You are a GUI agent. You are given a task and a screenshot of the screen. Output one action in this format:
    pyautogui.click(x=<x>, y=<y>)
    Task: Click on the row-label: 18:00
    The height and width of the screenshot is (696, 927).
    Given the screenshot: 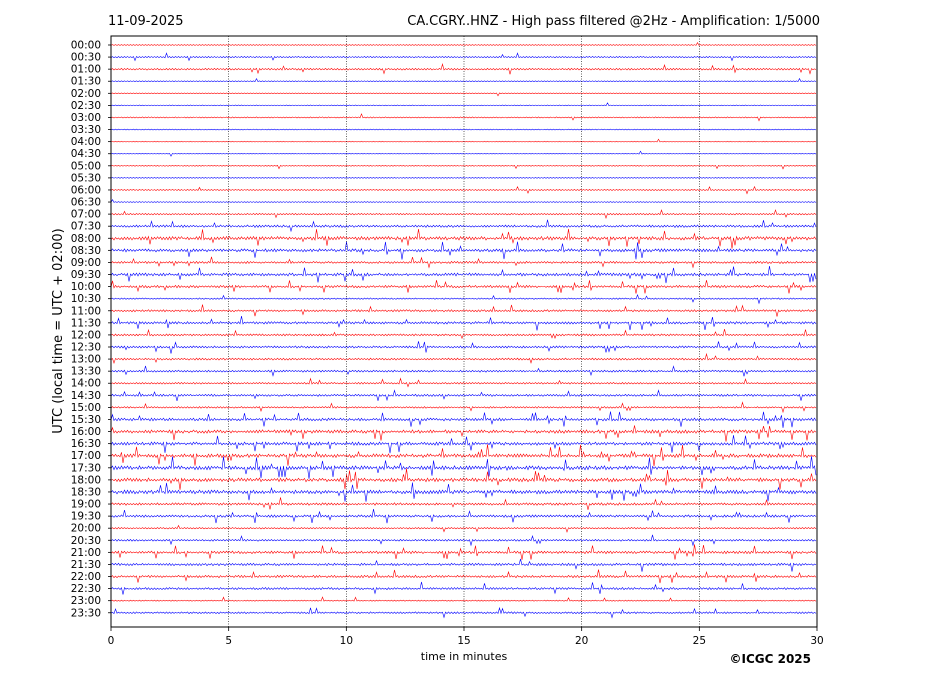 What is the action you would take?
    pyautogui.click(x=86, y=480)
    